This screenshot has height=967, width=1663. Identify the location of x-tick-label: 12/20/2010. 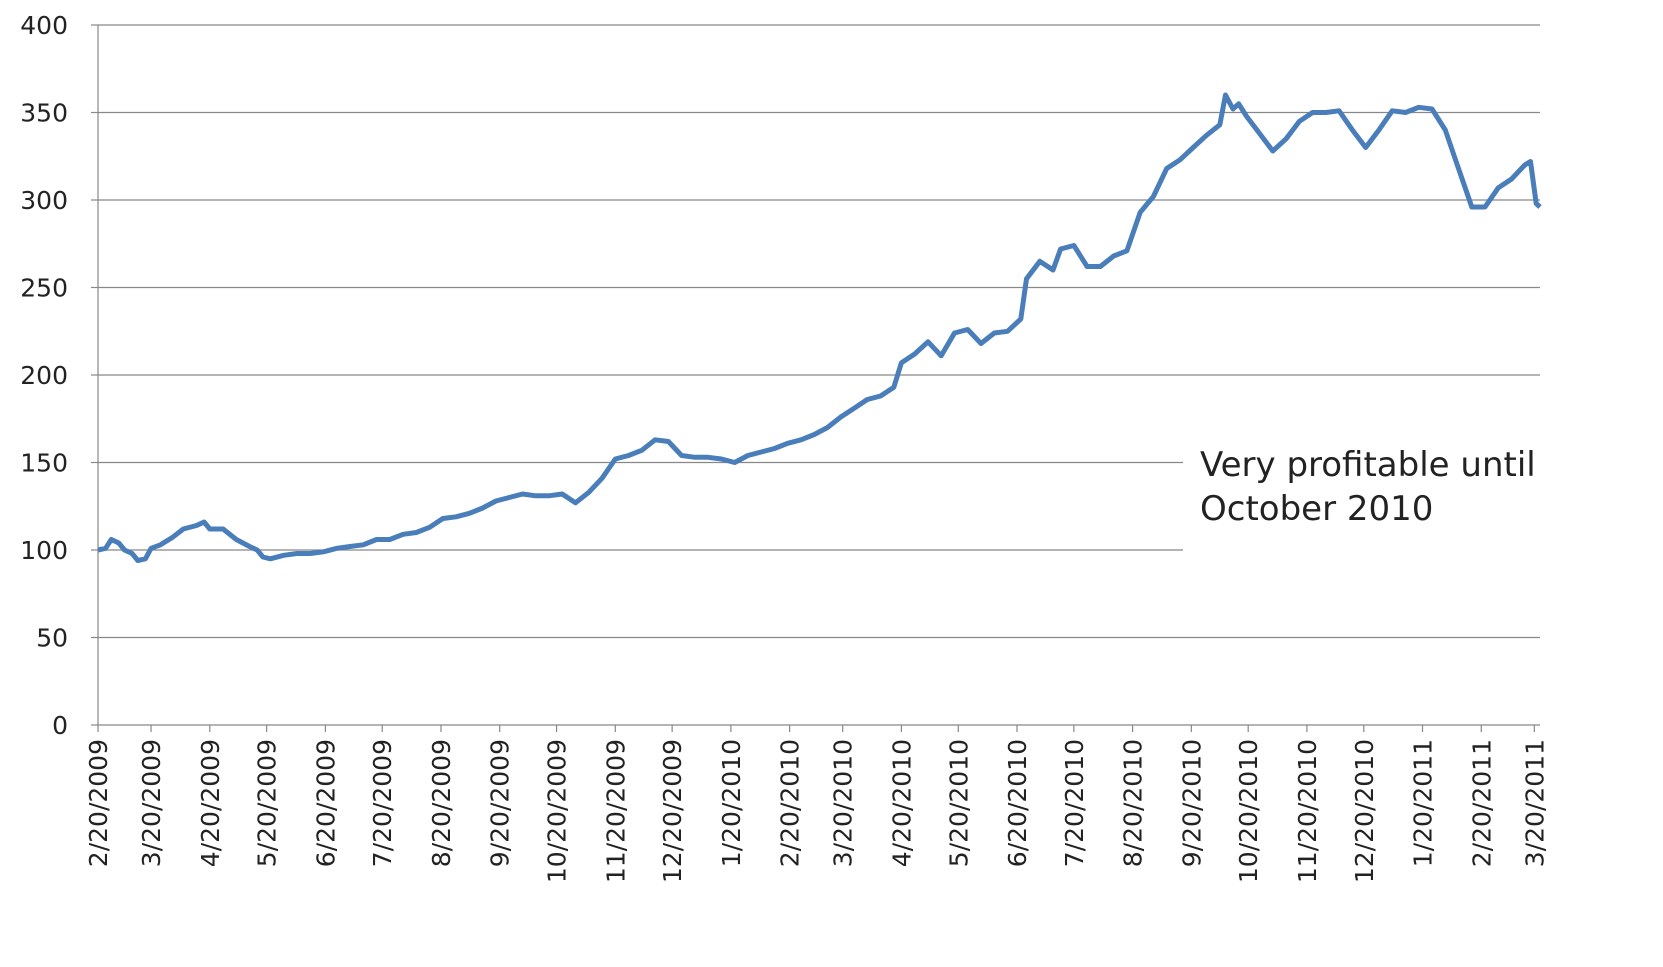
(1364, 811).